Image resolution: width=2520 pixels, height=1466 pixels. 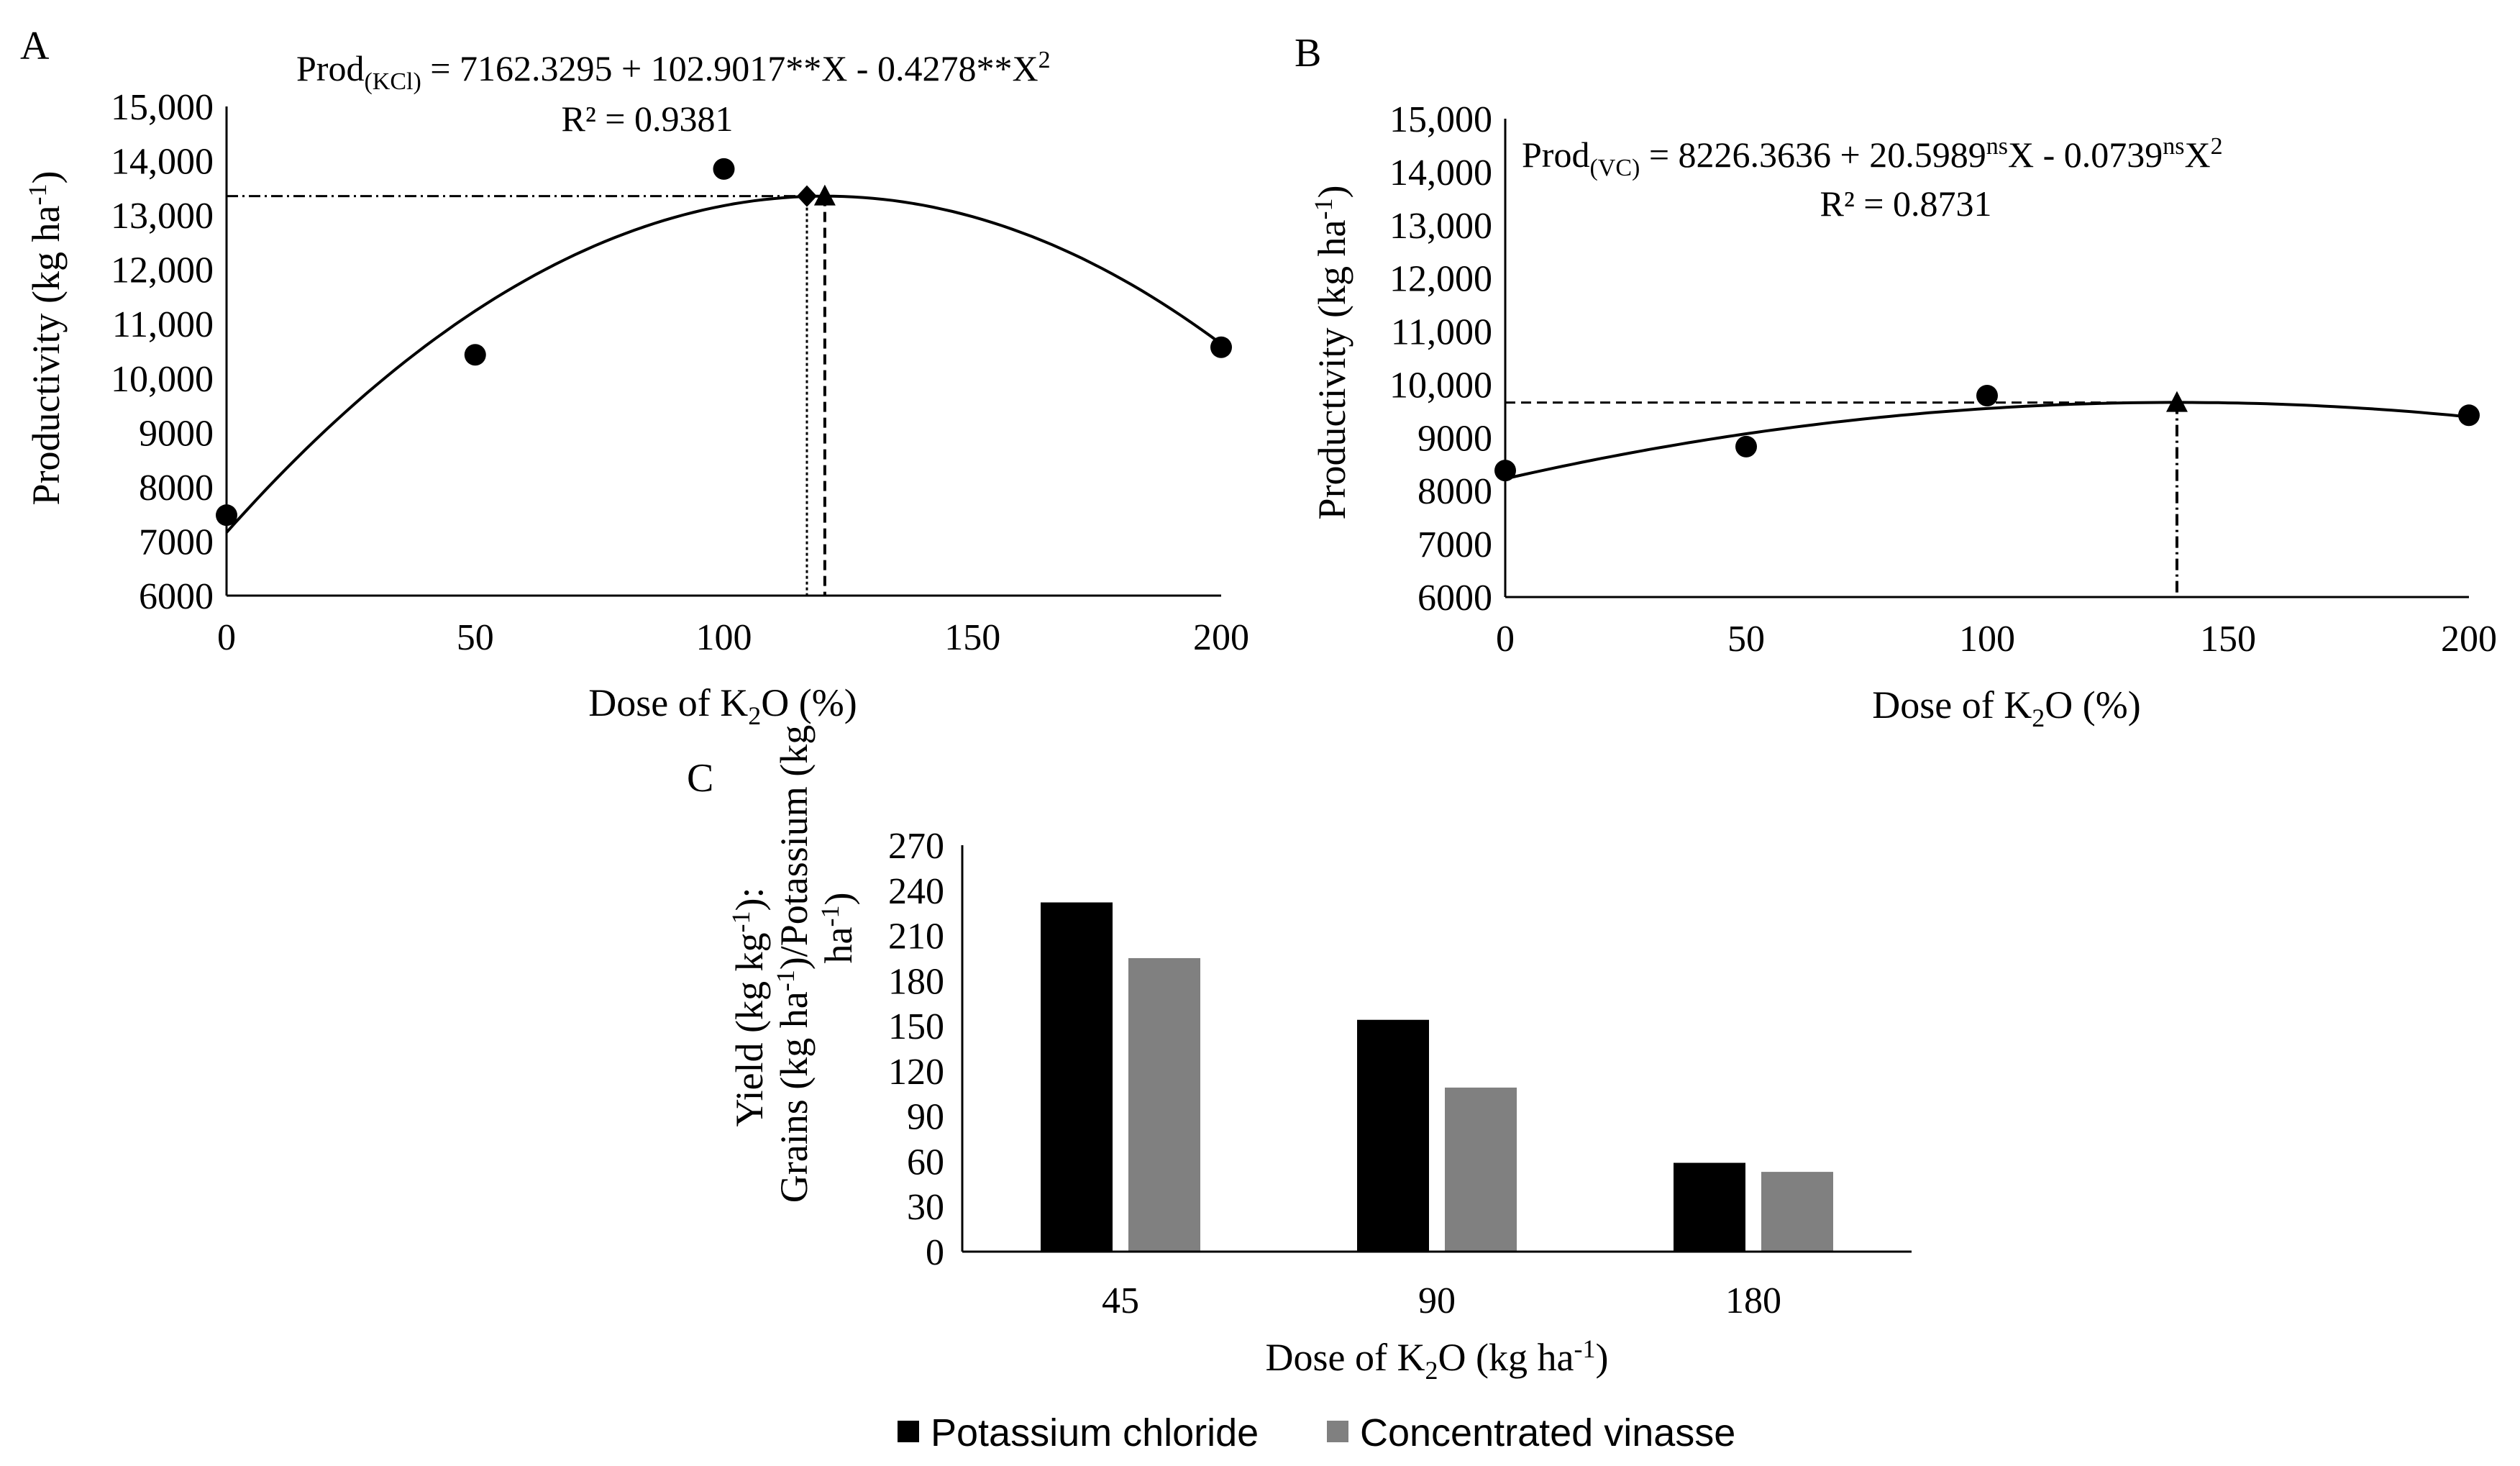 I want to click on c-y-tick-label: 150, so click(x=916, y=1026).